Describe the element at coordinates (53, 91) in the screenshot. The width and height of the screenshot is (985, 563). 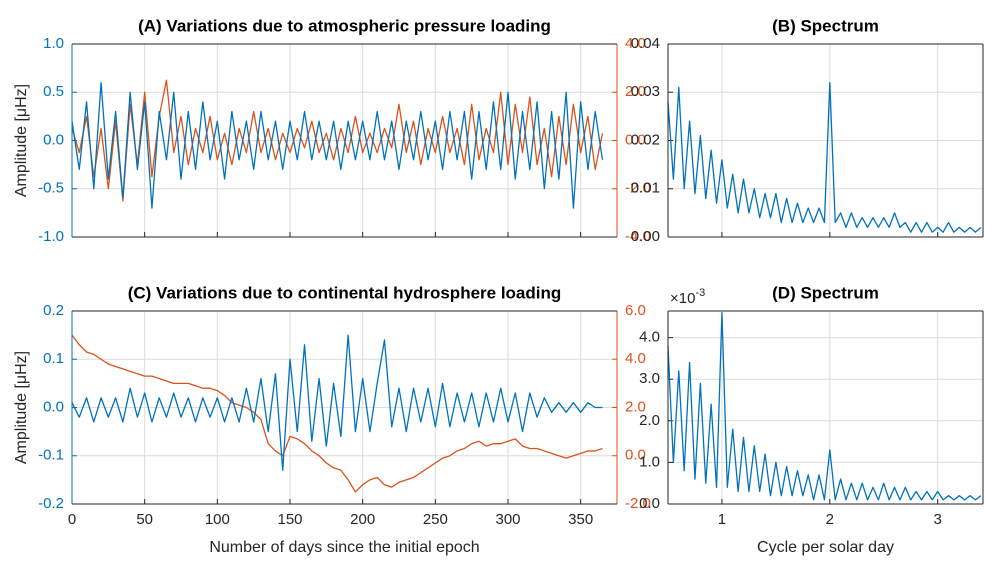
I see `y-tick-label: 0.5` at that location.